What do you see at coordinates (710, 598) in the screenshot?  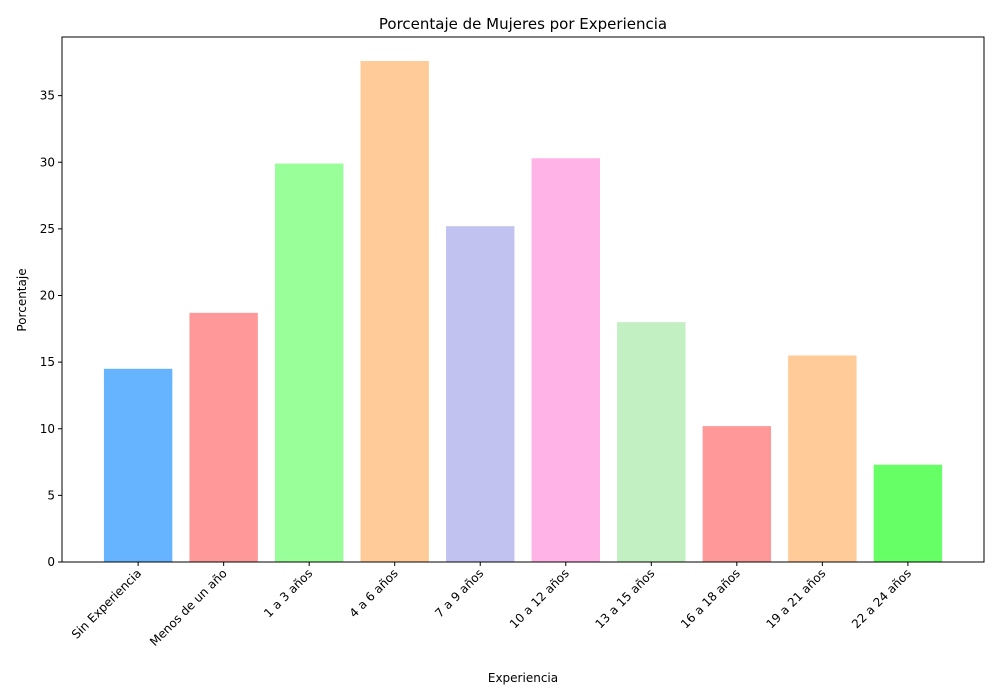 I see `x-tick-label-7: 16 a 18 años` at bounding box center [710, 598].